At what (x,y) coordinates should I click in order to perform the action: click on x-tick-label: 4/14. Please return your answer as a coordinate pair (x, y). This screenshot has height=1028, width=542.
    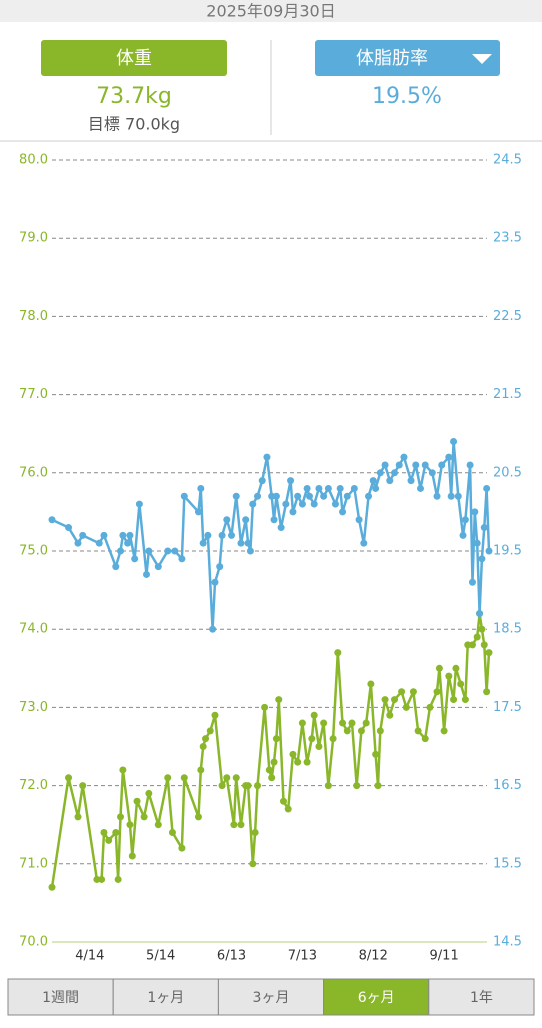
    Looking at the image, I should click on (89, 956).